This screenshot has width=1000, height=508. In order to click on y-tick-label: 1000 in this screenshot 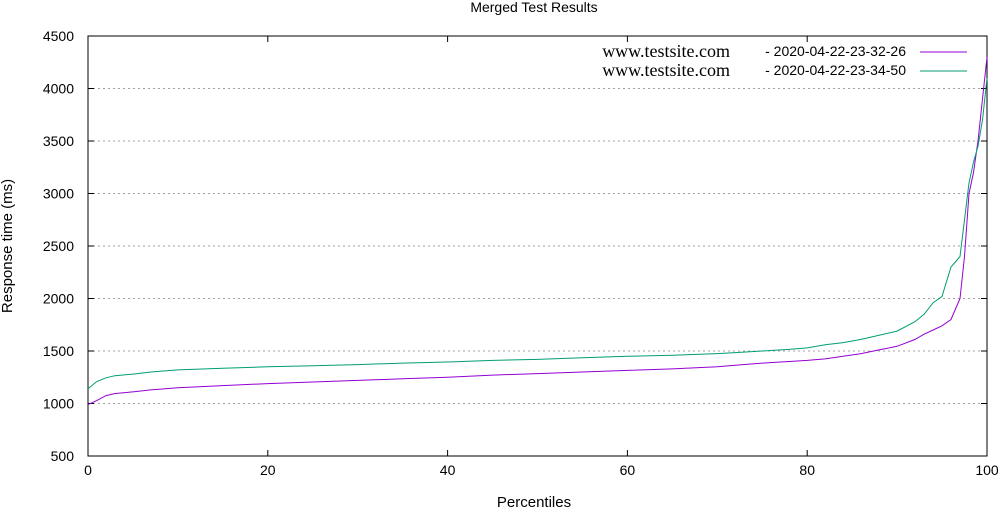, I will do `click(58, 404)`.